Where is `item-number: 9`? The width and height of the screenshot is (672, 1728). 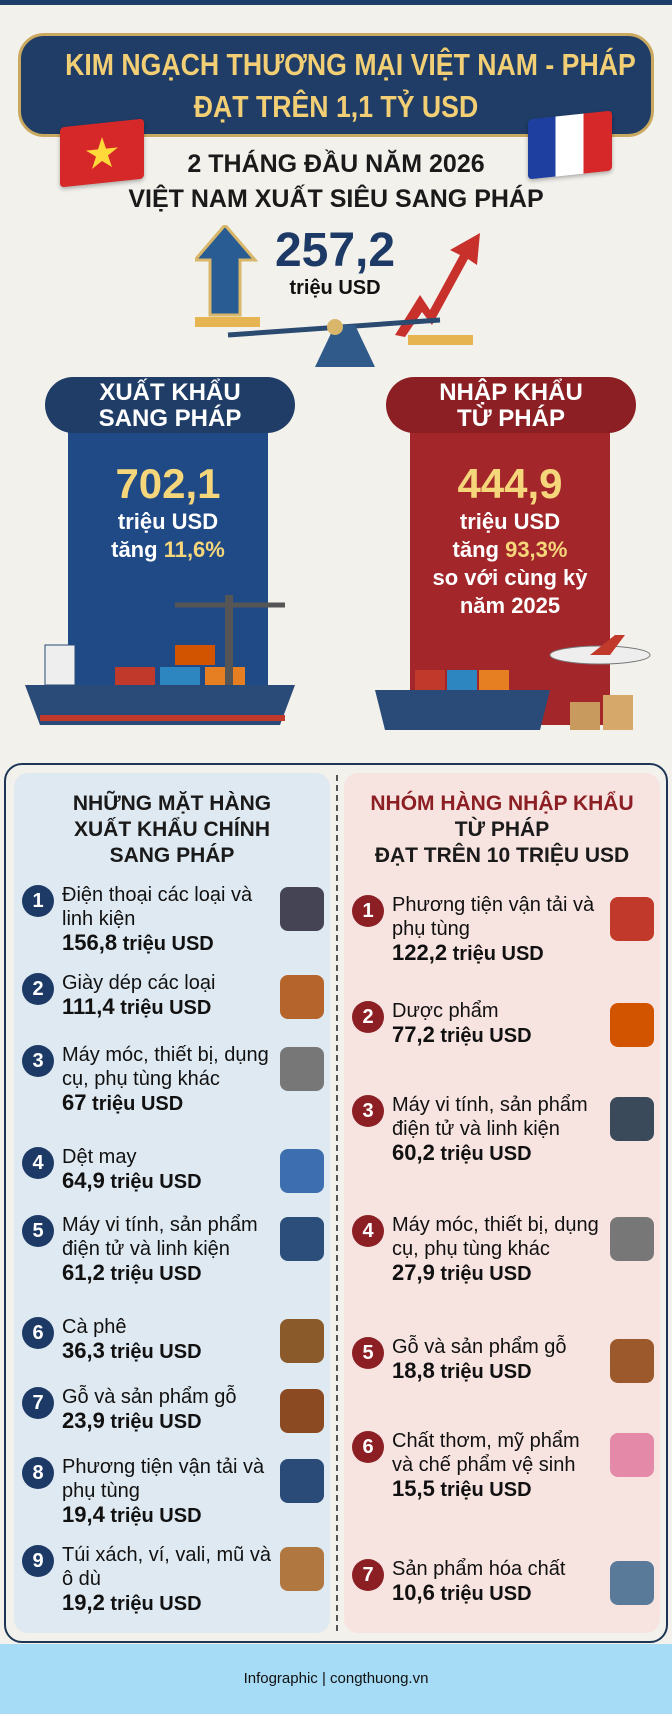
item-number: 9 is located at coordinates (38, 1561).